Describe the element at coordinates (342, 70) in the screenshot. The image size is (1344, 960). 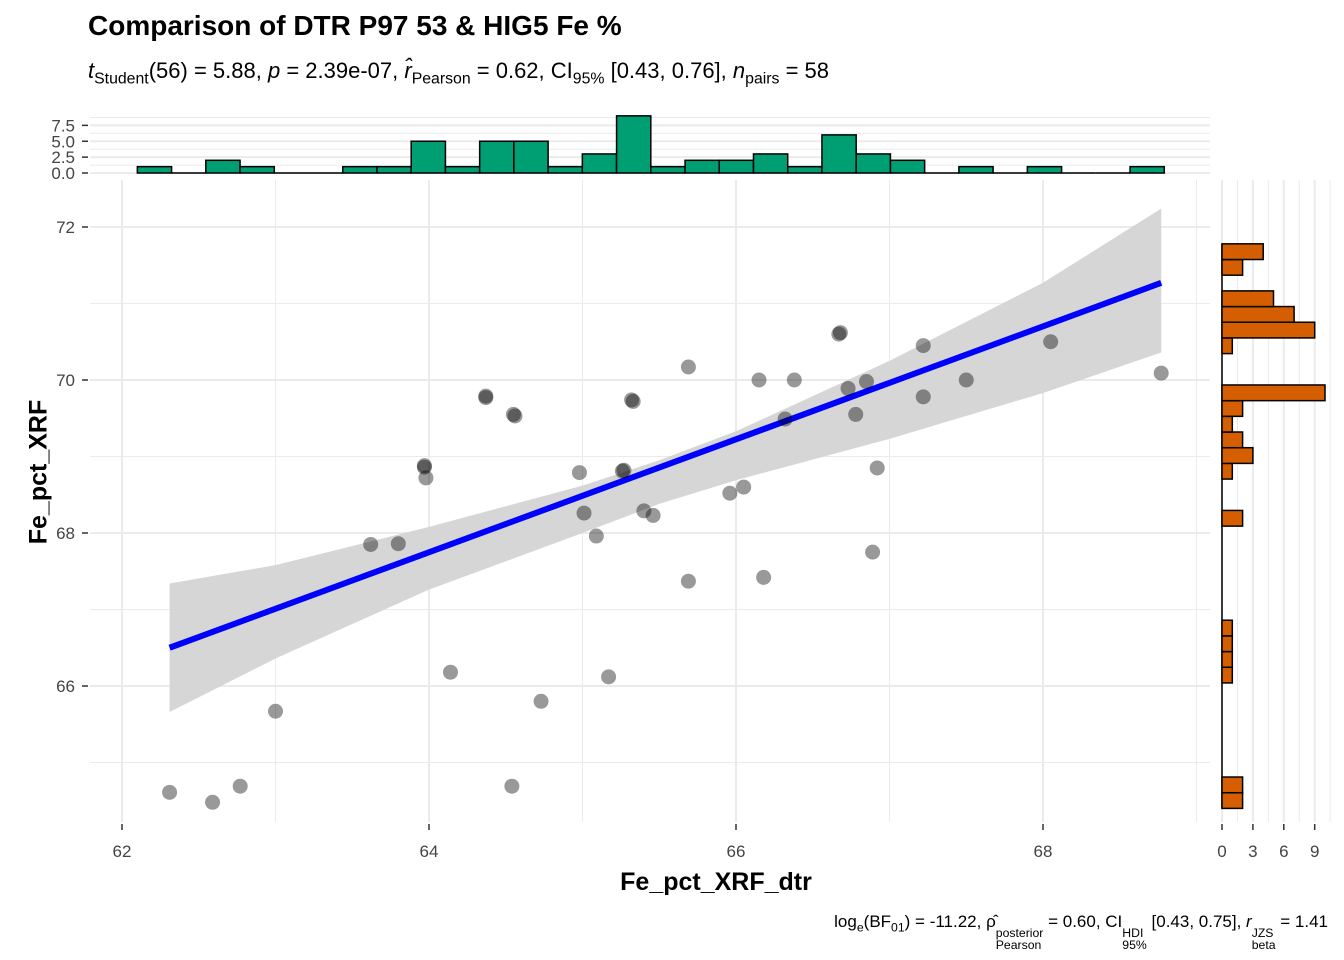
I see `p-expression: = 2.39e-07,` at that location.